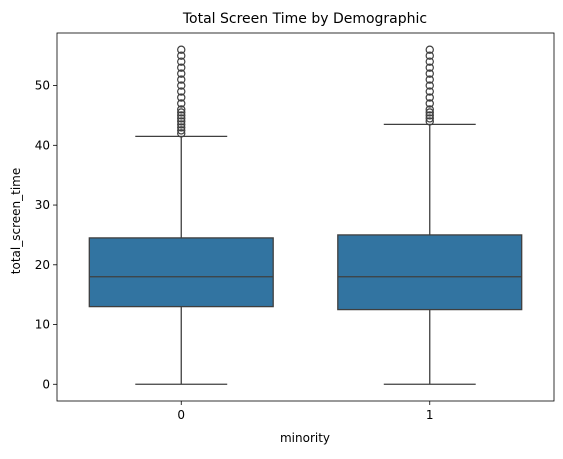 This screenshot has width=563, height=459. I want to click on chart-title: Total Screen Time by Demographic, so click(304, 19).